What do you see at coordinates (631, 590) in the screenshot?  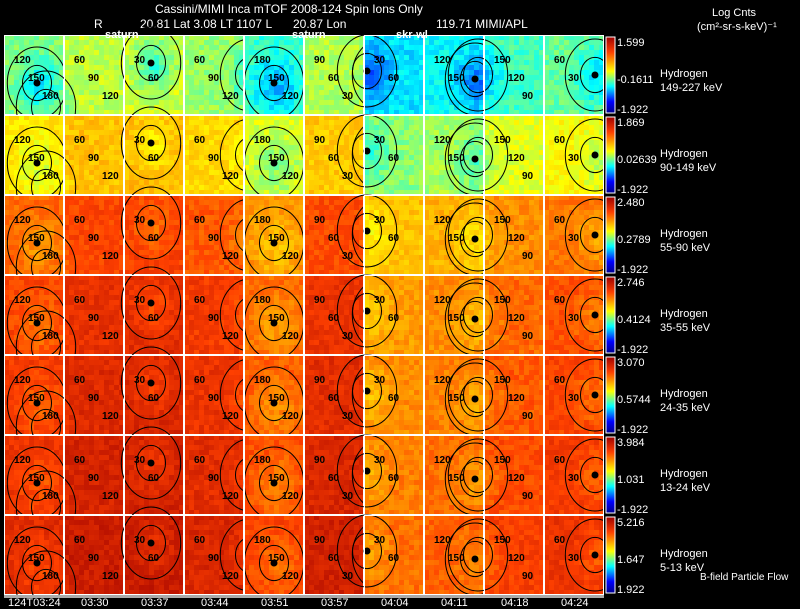 I see `colorbar-min-label: 1.922` at bounding box center [631, 590].